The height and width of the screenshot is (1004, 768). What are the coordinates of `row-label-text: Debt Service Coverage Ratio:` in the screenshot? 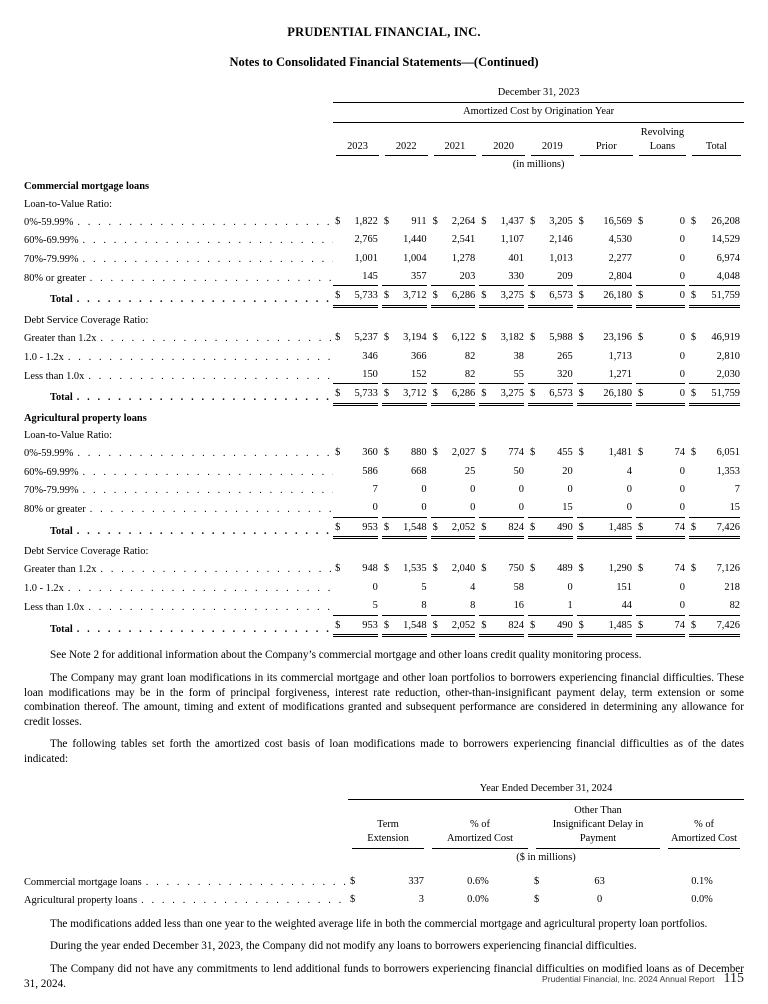 It's located at (86, 552).